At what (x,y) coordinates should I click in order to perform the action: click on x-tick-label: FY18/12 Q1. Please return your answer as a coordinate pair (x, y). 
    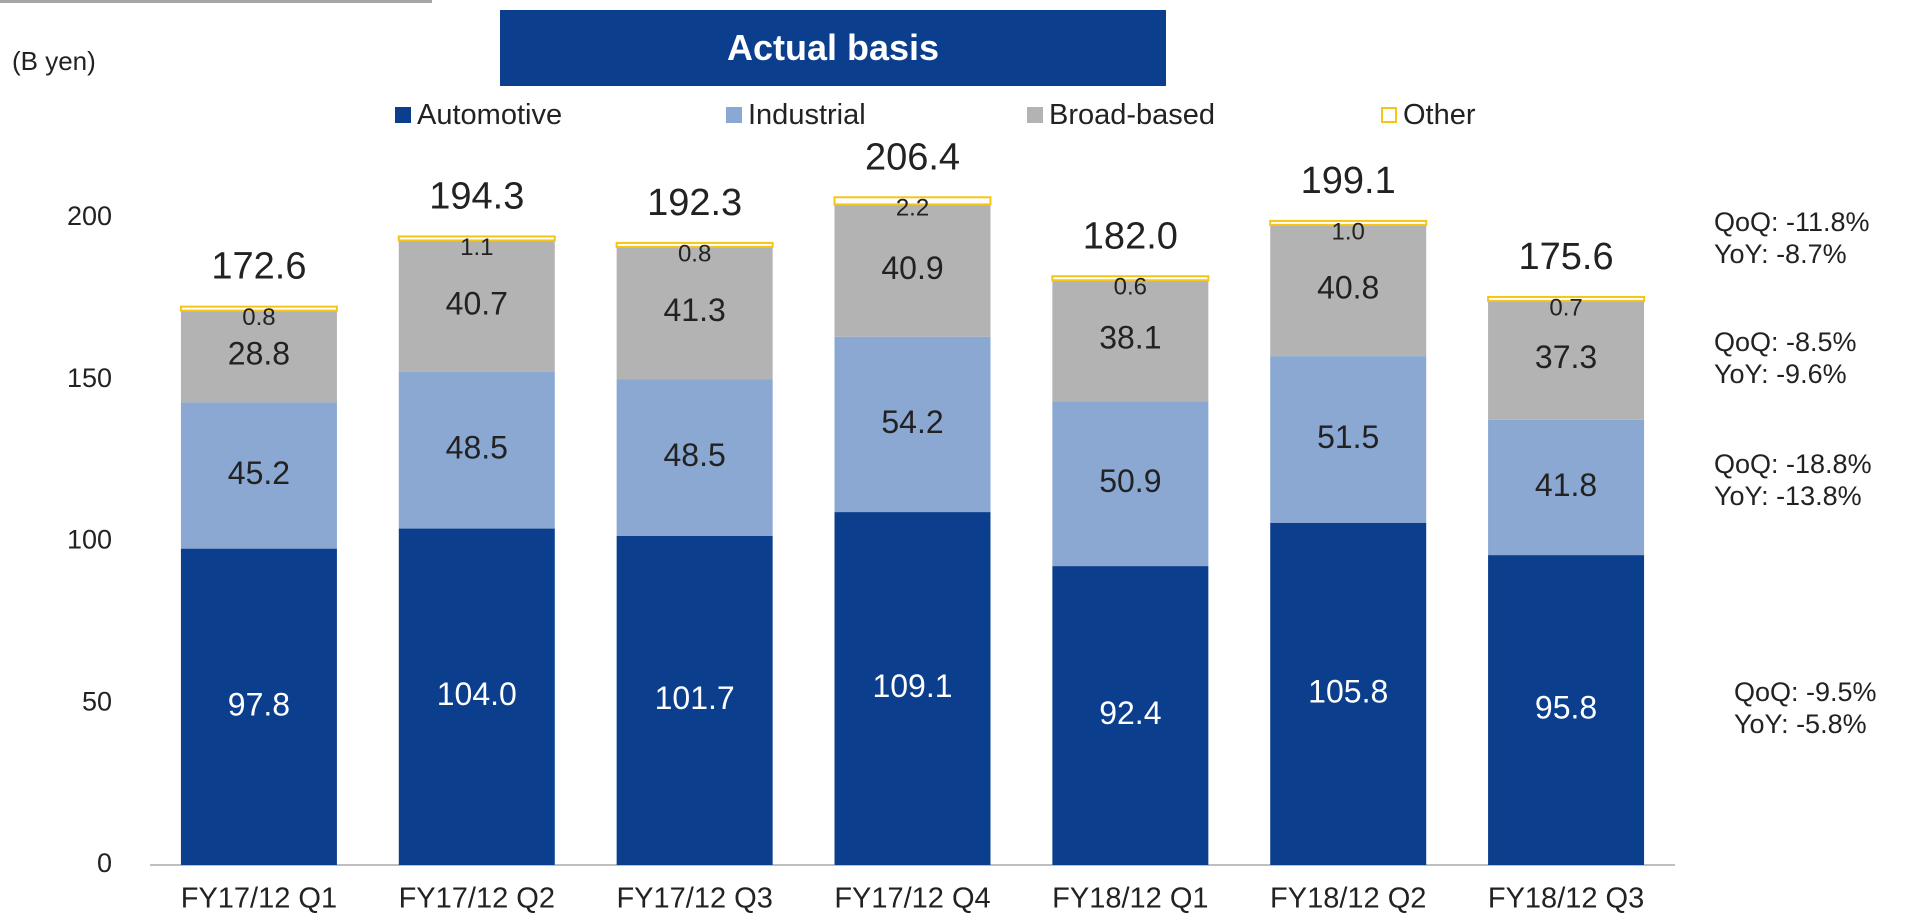
    Looking at the image, I should click on (1130, 899).